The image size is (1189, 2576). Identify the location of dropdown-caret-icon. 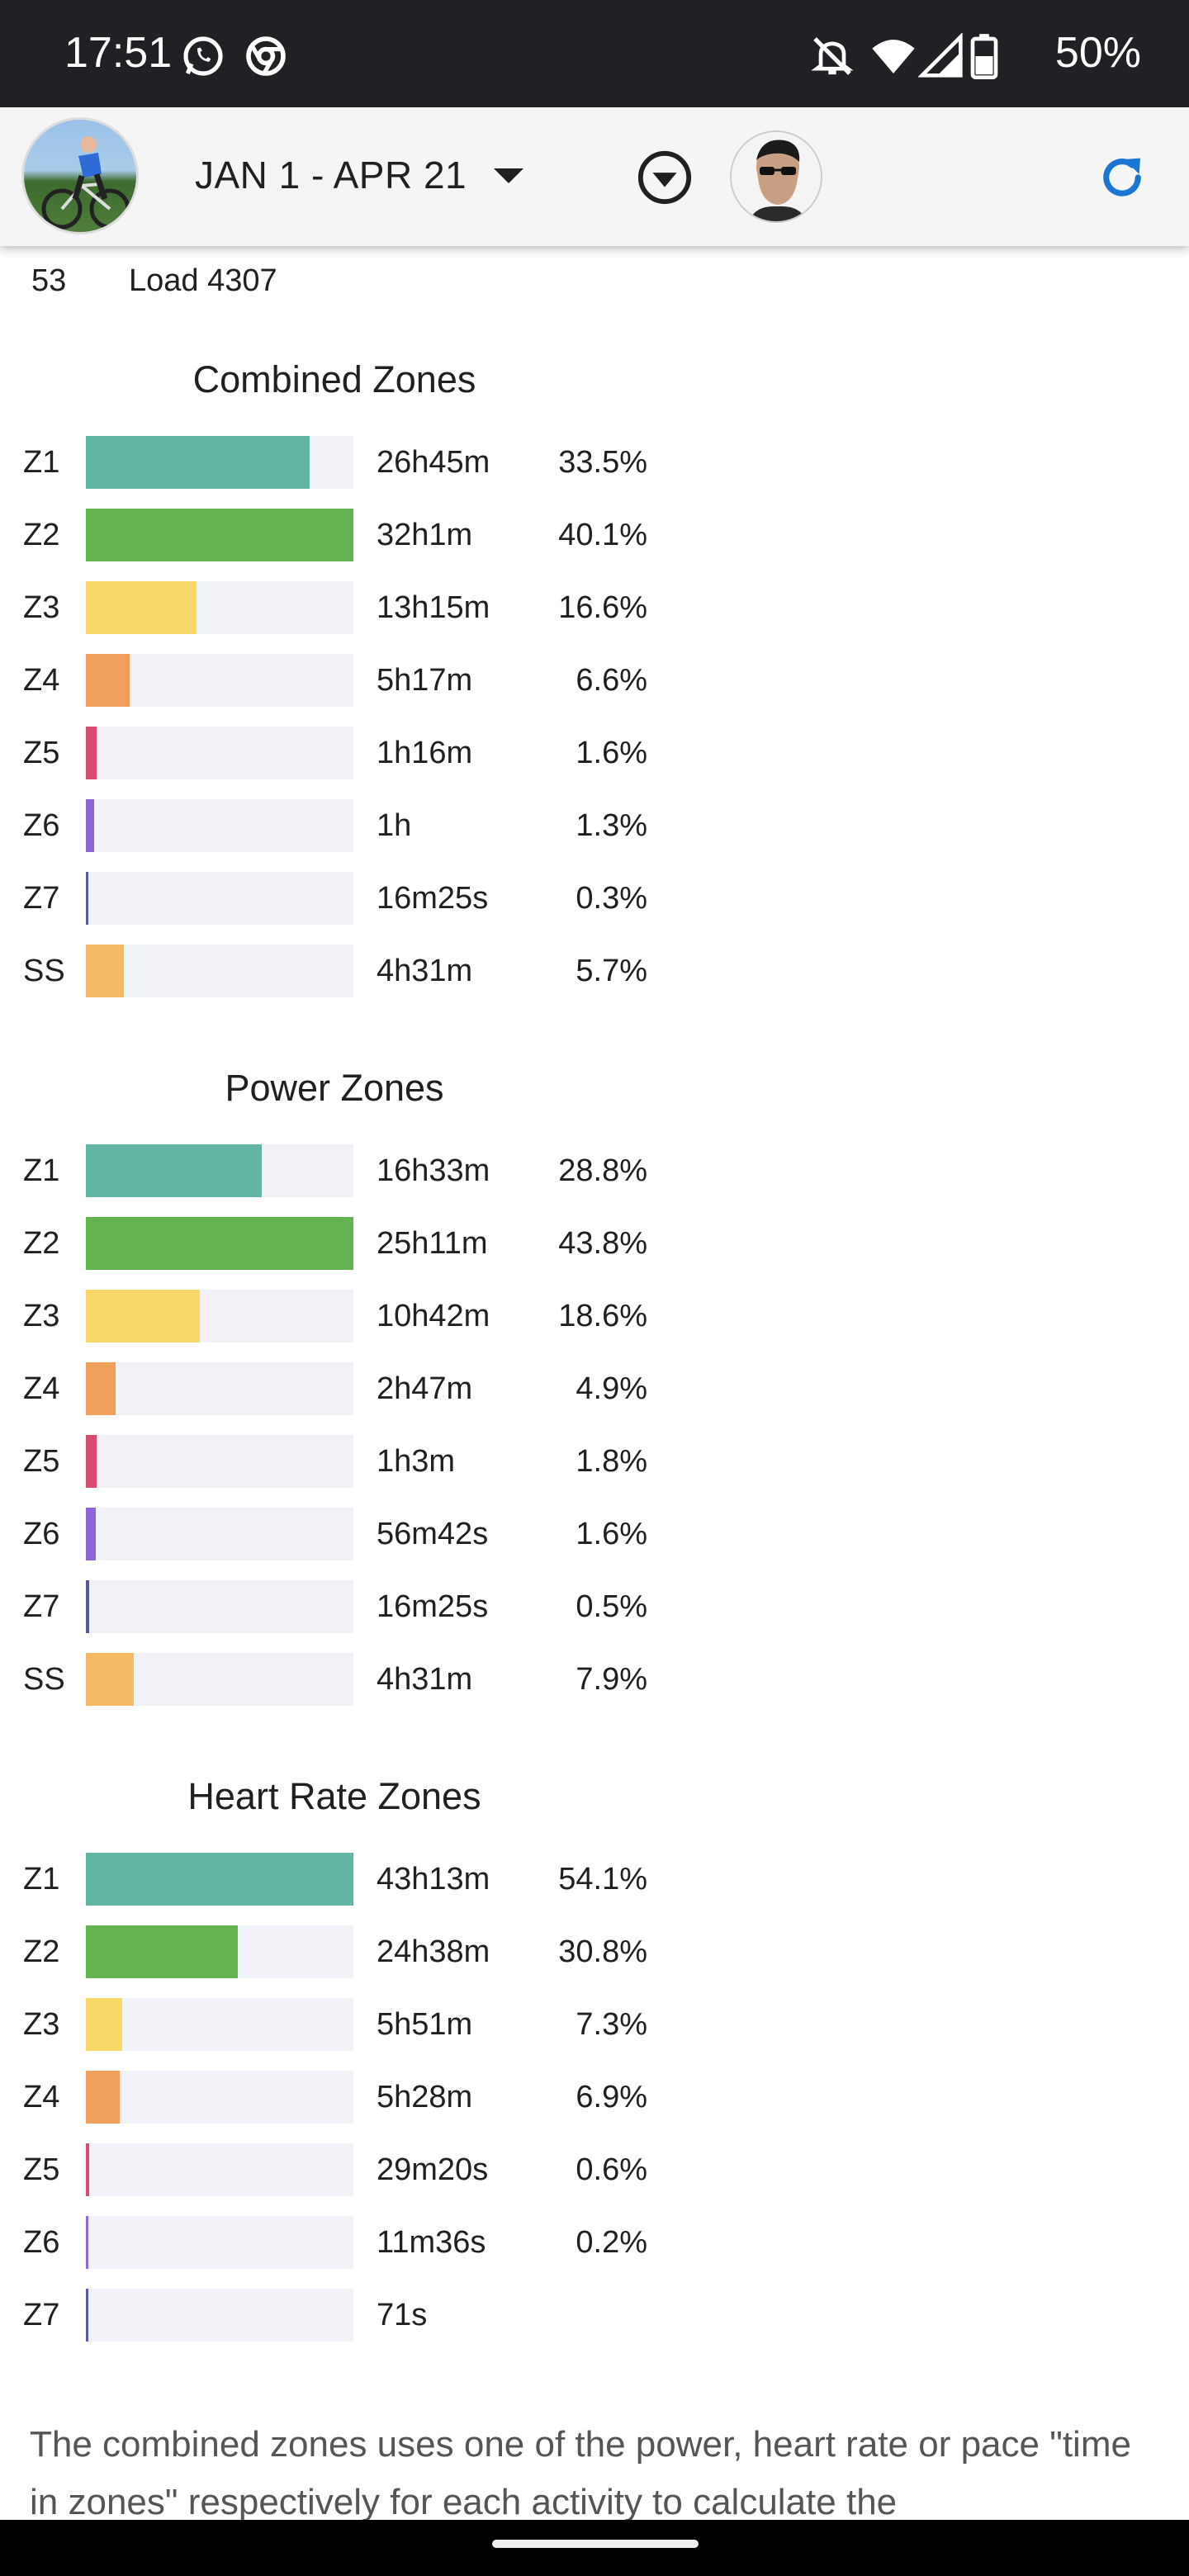
(508, 175).